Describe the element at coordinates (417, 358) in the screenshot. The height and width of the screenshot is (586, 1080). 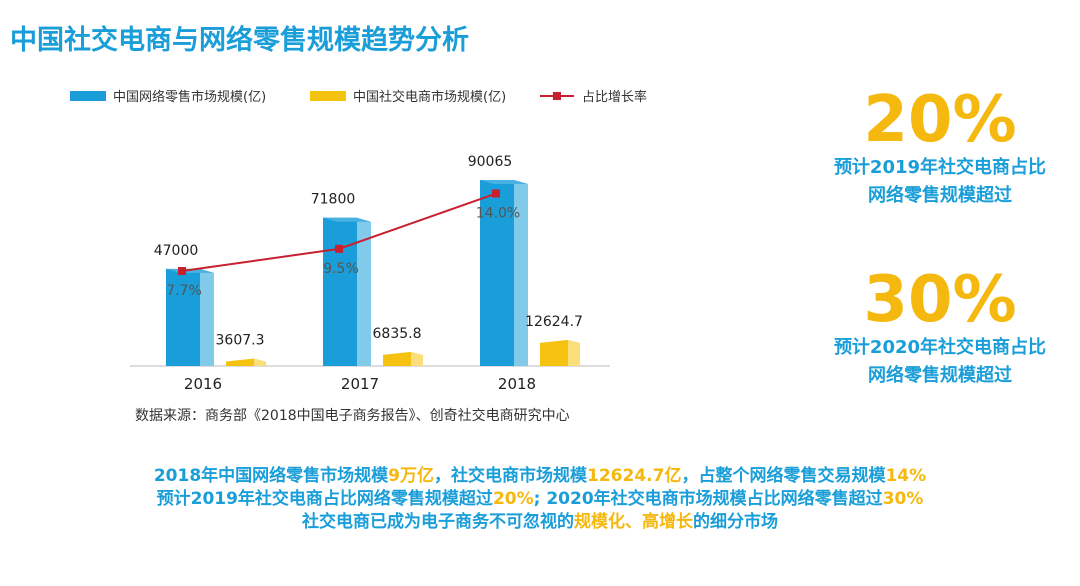
I see `bar-social-side-2017` at that location.